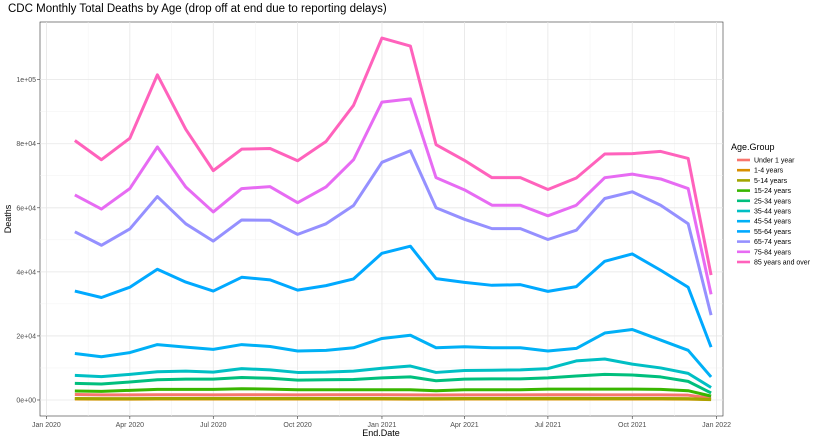  What do you see at coordinates (26, 336) in the screenshot?
I see `y-tick-label: 2e+04` at bounding box center [26, 336].